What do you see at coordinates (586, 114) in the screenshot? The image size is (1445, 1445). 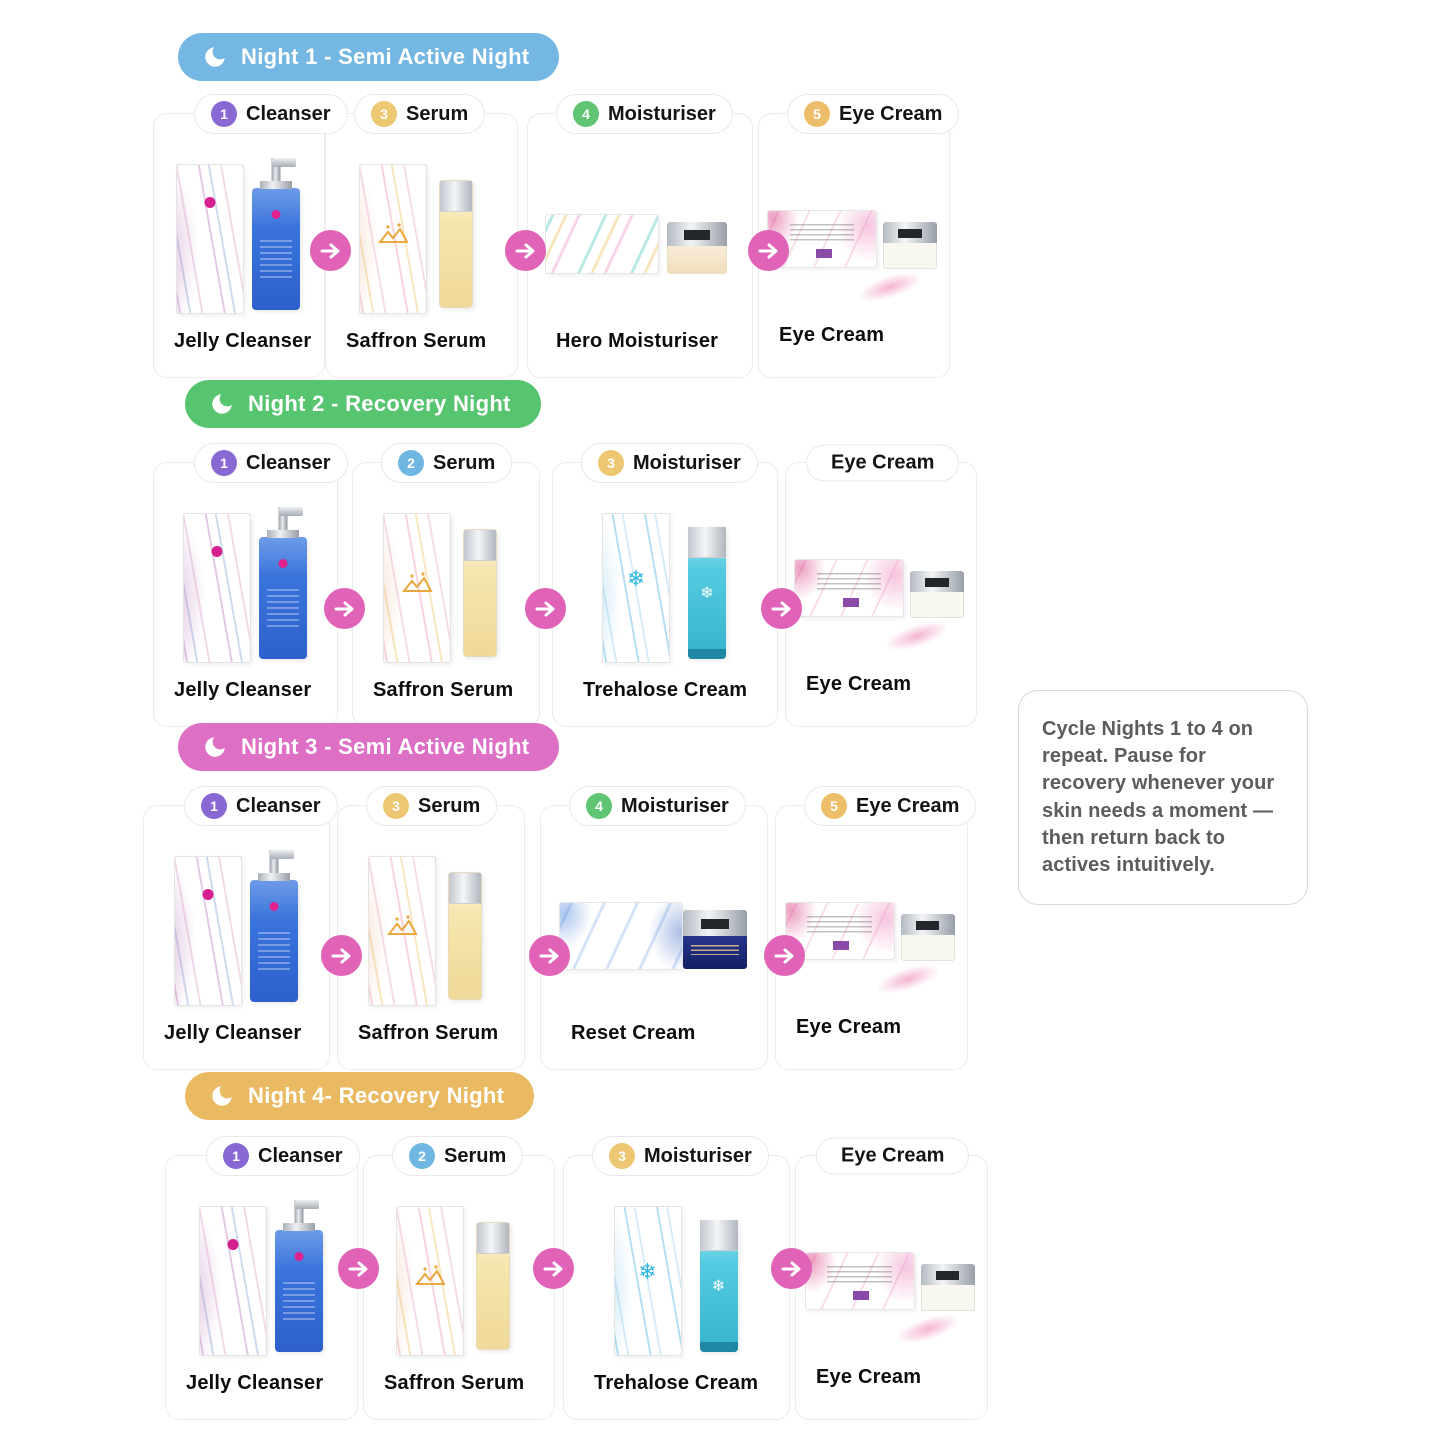 I see `step-number: 4` at bounding box center [586, 114].